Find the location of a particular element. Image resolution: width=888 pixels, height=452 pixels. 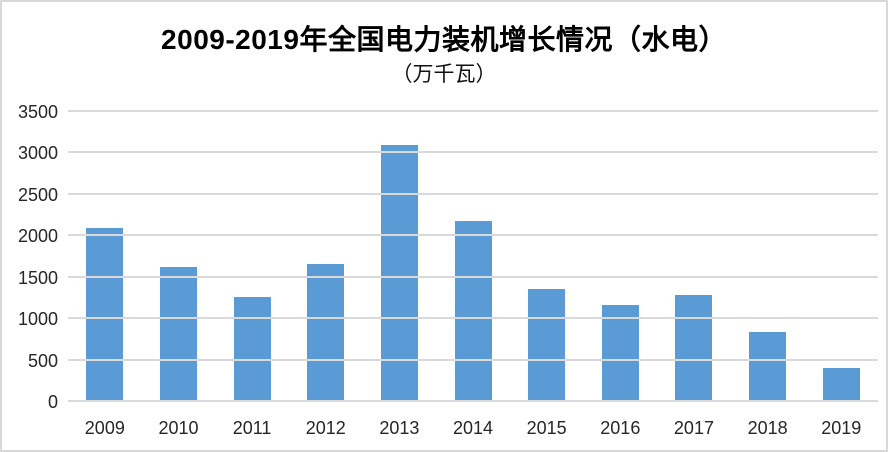

x-tick-label-2009: 2009 is located at coordinates (104, 428).